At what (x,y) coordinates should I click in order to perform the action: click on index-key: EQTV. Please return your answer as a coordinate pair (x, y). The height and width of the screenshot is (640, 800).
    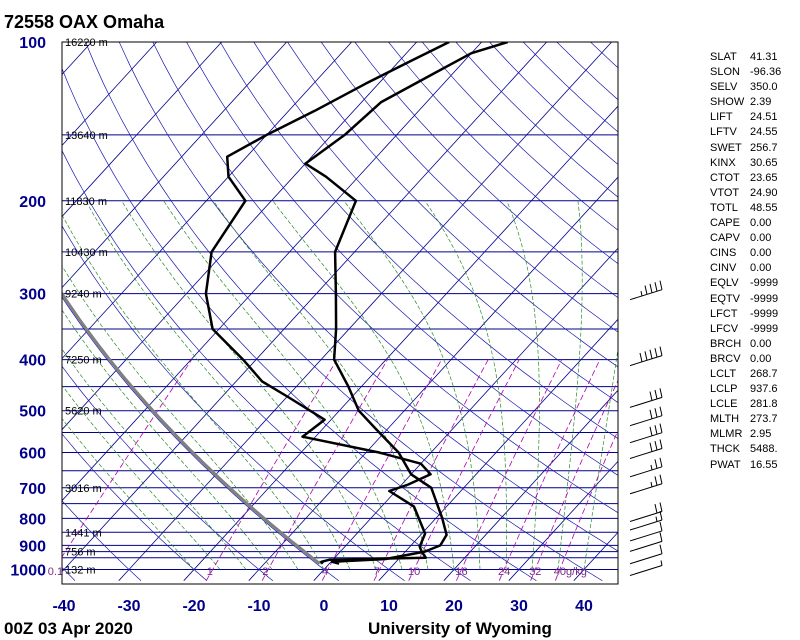
    Looking at the image, I should click on (725, 298).